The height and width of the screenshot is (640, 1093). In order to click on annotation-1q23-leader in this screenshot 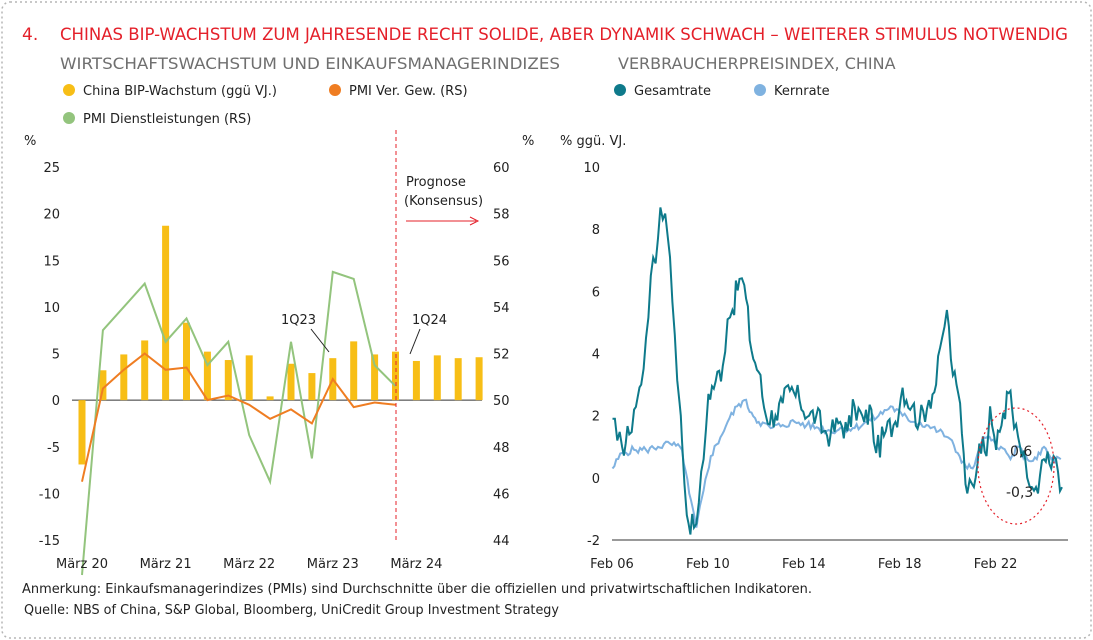, I will do `click(320, 340)`.